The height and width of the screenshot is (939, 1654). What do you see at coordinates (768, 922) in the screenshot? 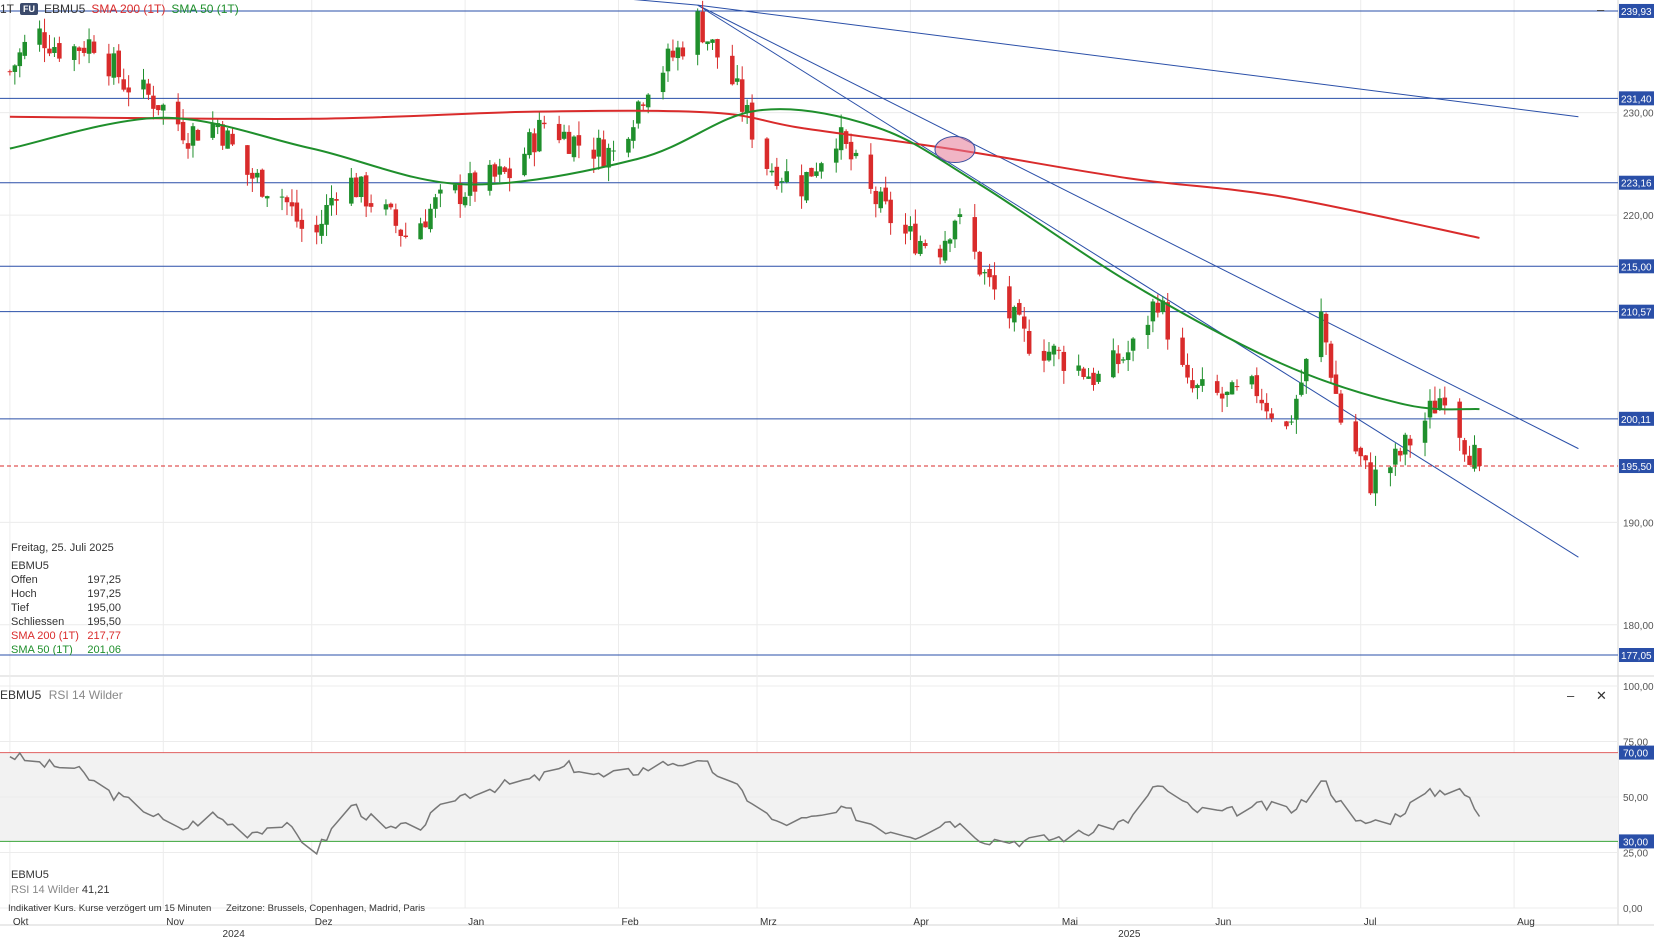
I see `x-tick-label: Mrz` at bounding box center [768, 922].